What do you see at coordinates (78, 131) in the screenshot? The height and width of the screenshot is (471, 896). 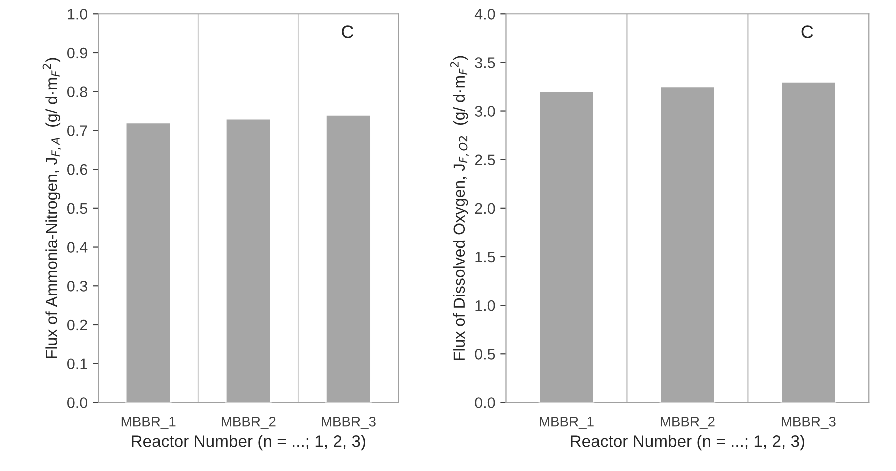 I see `y-tick-label: 0.7` at bounding box center [78, 131].